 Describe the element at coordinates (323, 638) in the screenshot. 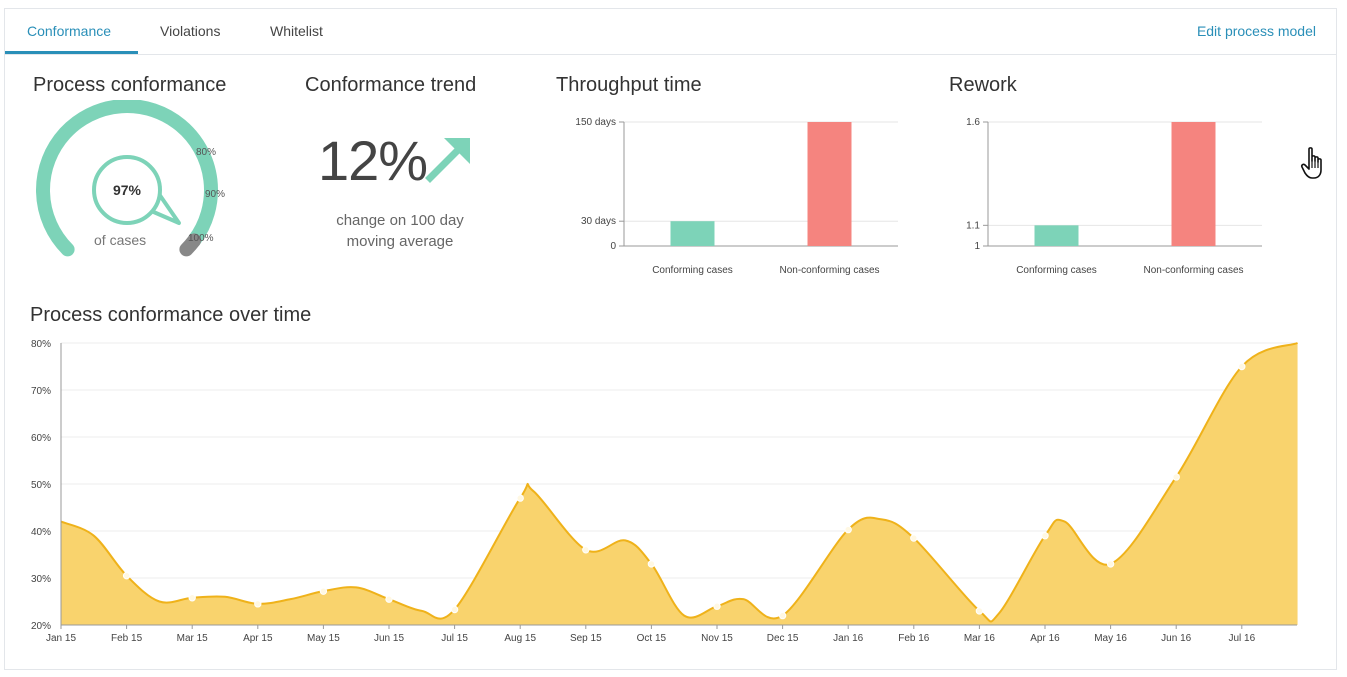

I see `x-tick-label: May 15` at that location.